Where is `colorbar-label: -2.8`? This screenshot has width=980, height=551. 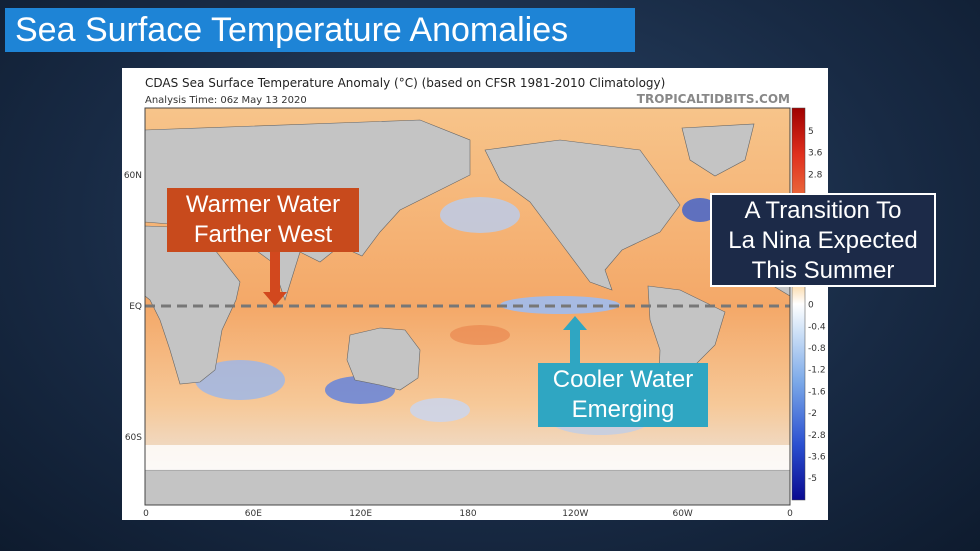 colorbar-label: -2.8 is located at coordinates (817, 436).